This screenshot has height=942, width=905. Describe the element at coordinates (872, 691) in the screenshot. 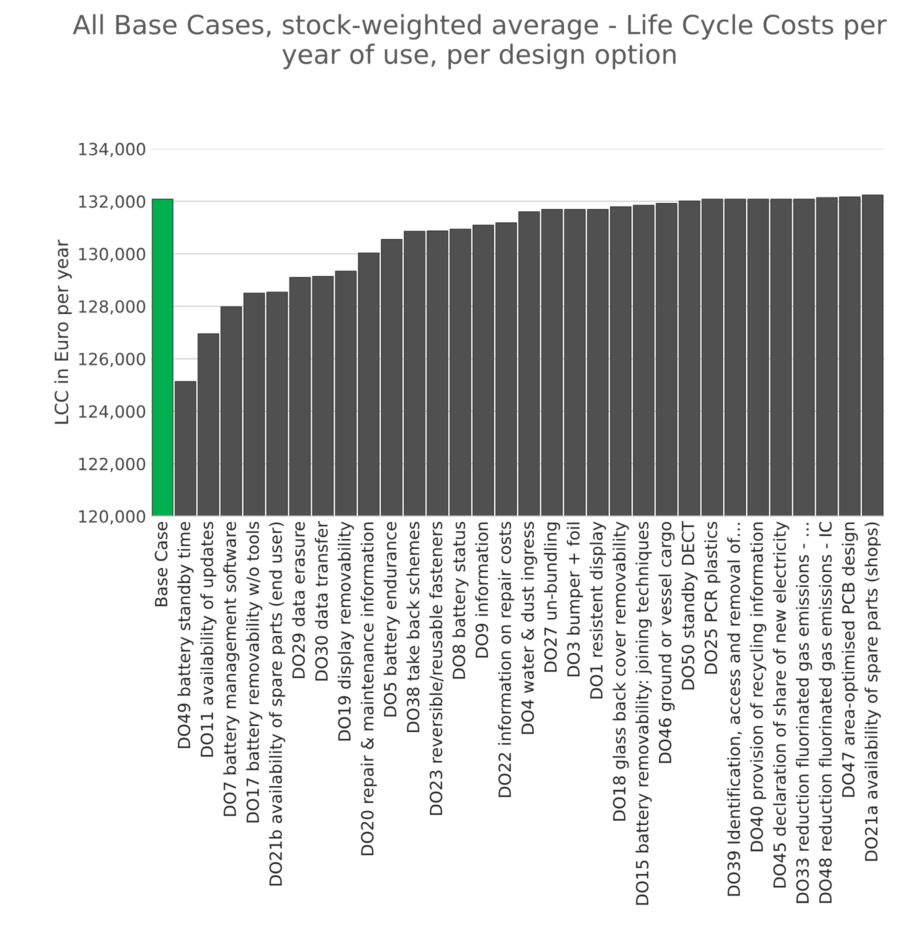

I see `x-tick-label: DO21a availability of spare parts (shops)` at that location.